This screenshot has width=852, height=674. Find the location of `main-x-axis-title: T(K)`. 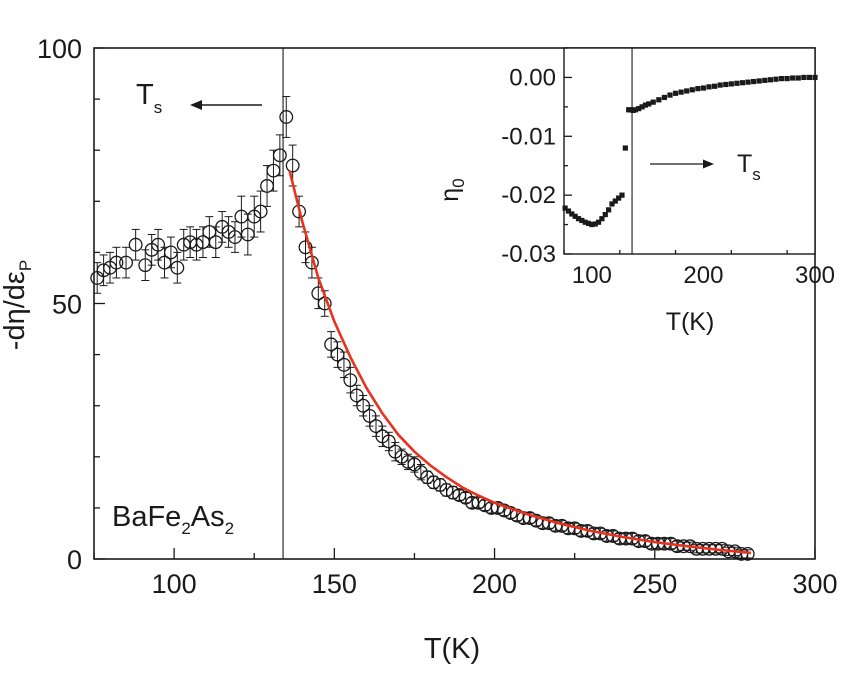

main-x-axis-title: T(K) is located at coordinates (452, 649).